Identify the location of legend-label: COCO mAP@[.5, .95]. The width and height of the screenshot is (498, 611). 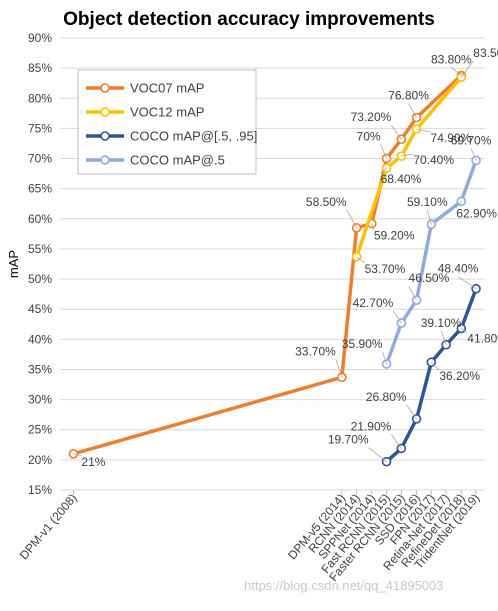
(193, 136).